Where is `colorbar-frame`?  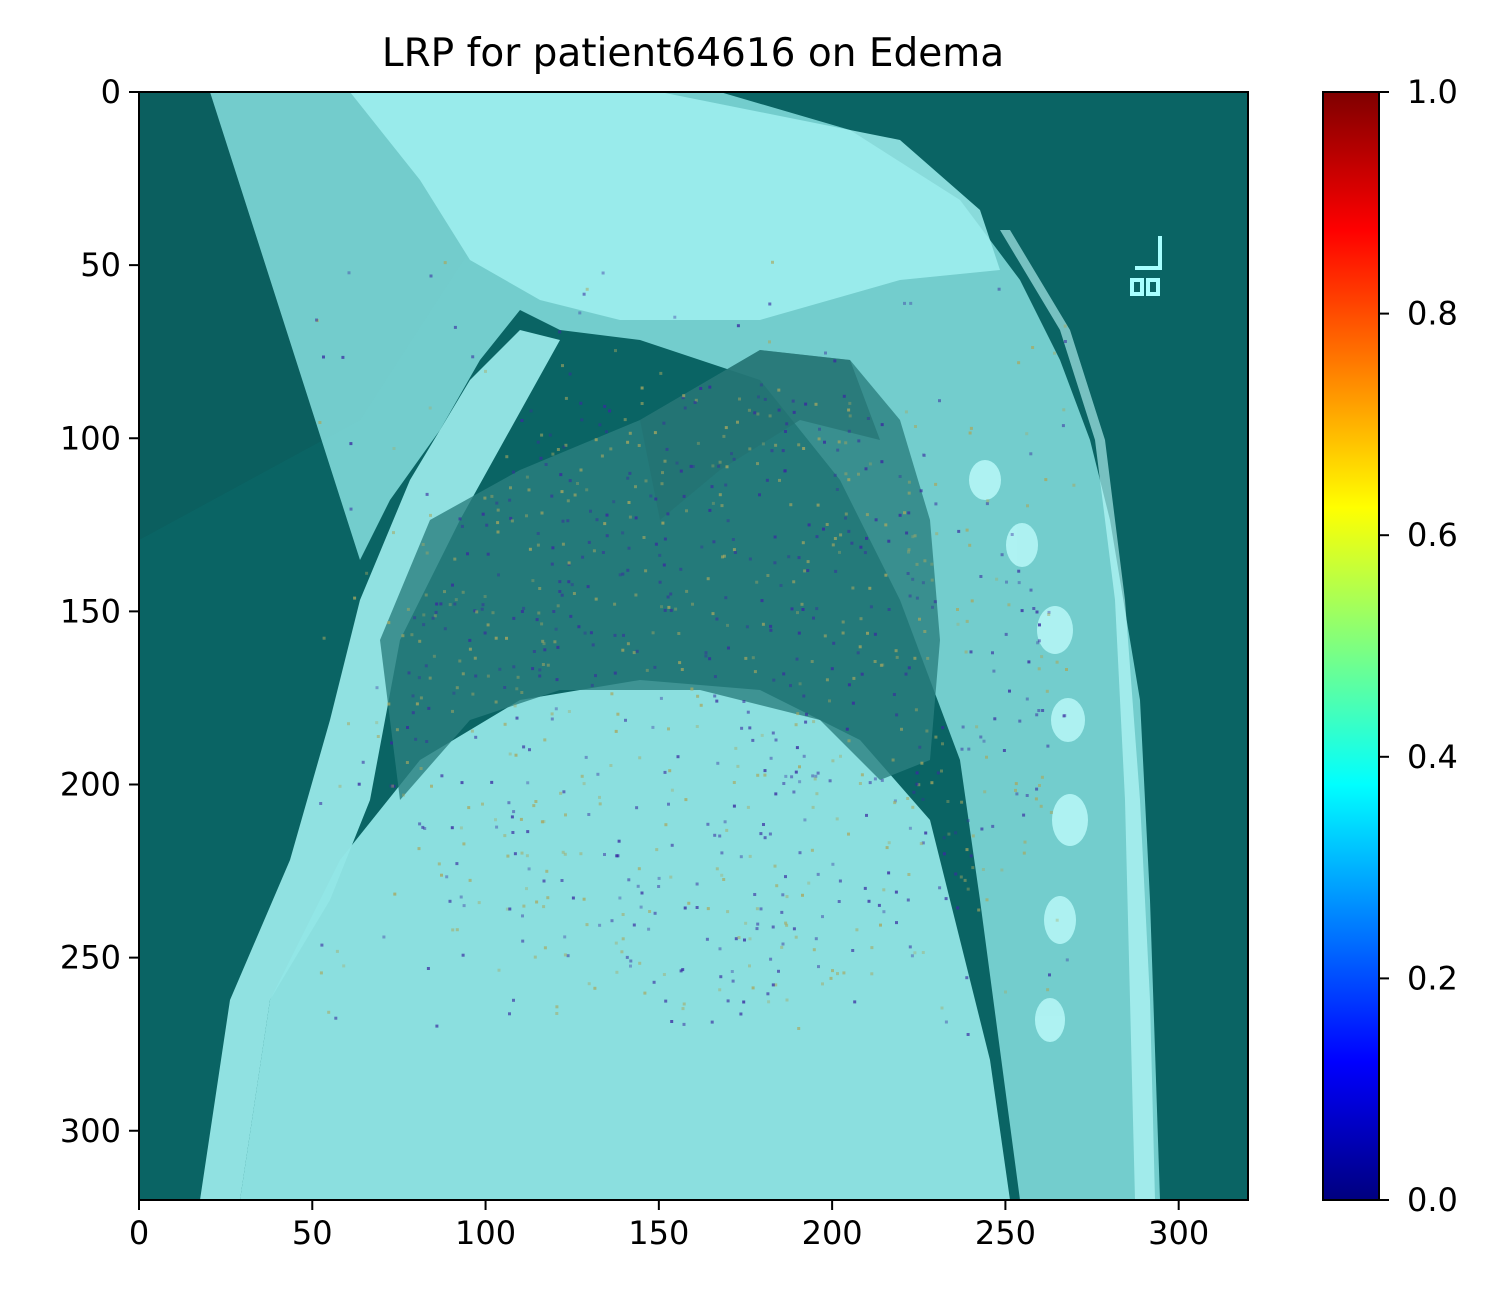 colorbar-frame is located at coordinates (1351, 646).